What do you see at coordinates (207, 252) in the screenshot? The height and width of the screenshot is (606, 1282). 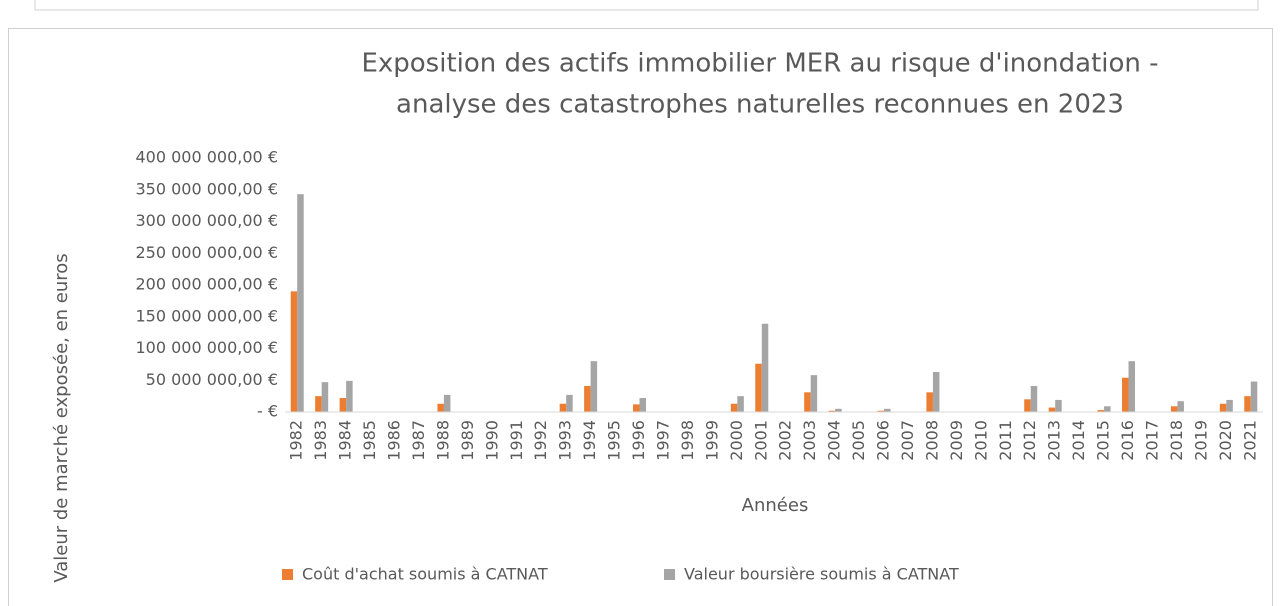 I see `y-tick-label: 250 000 000,00 €` at bounding box center [207, 252].